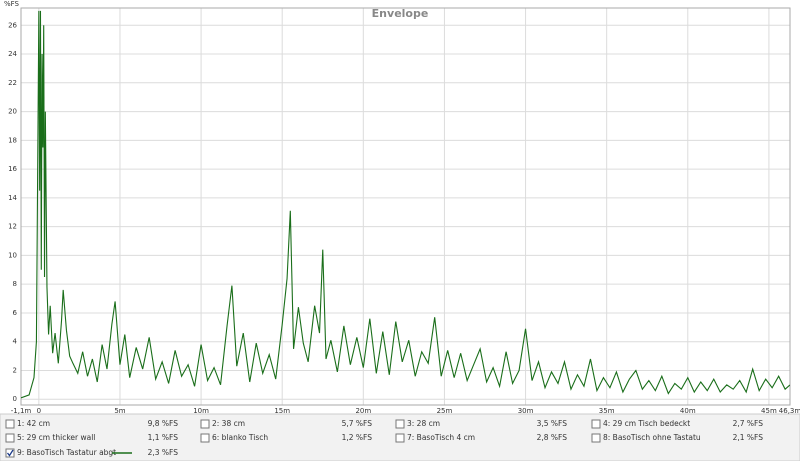  I want to click on x-tick-label: 20m, so click(363, 411).